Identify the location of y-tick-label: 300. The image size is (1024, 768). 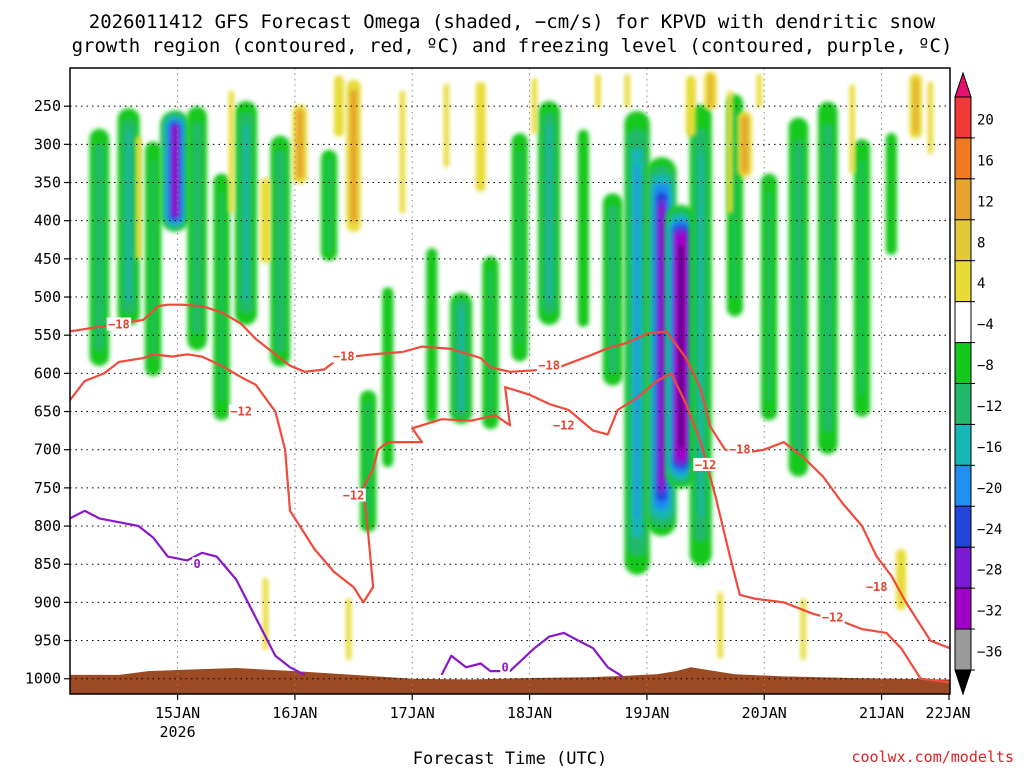
(47, 144).